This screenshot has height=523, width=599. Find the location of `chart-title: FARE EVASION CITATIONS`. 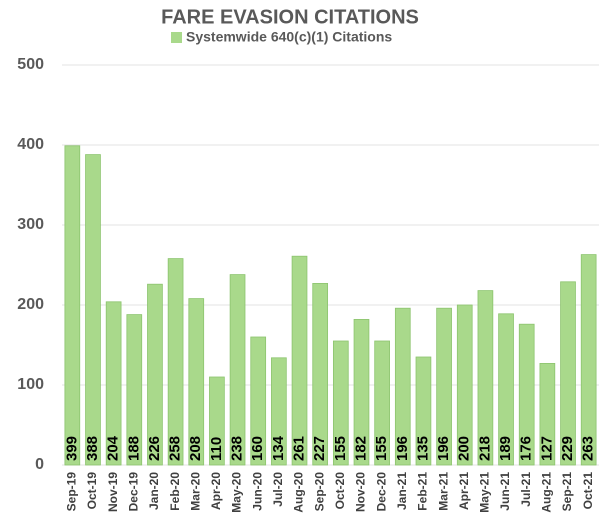

chart-title: FARE EVASION CITATIONS is located at coordinates (290, 17).